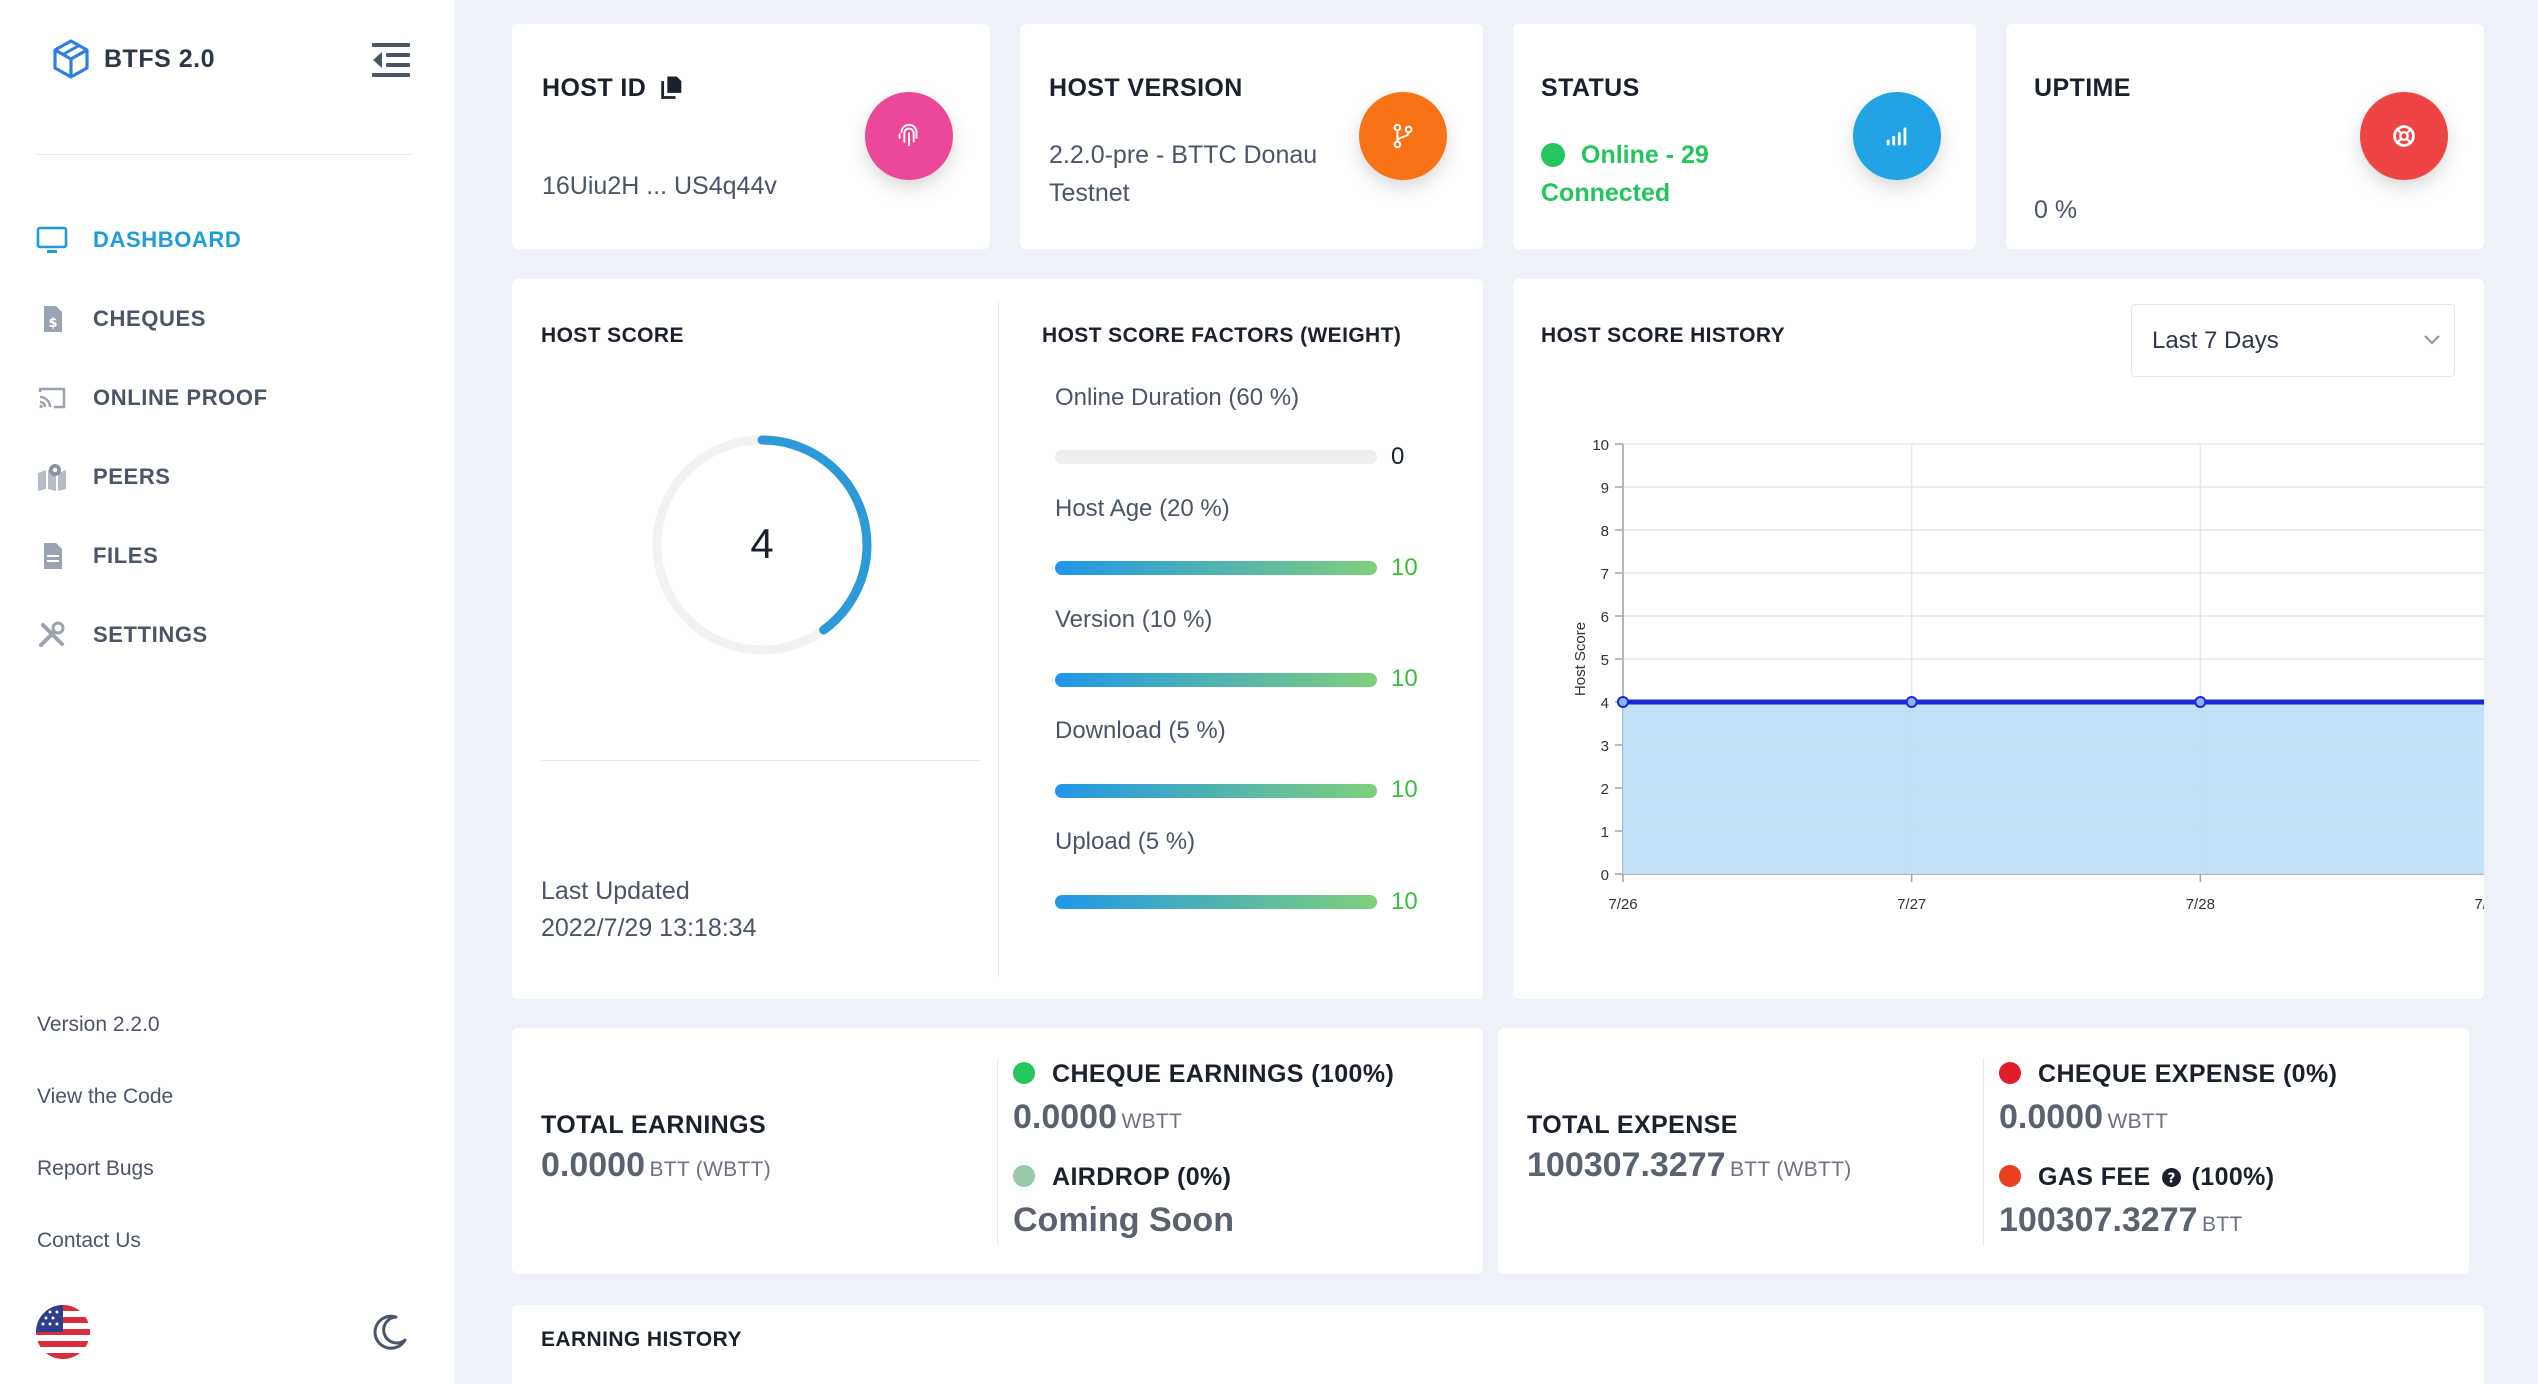 The height and width of the screenshot is (1384, 2538). Describe the element at coordinates (105, 1096) in the screenshot. I see `view-code-link: View the Code` at that location.